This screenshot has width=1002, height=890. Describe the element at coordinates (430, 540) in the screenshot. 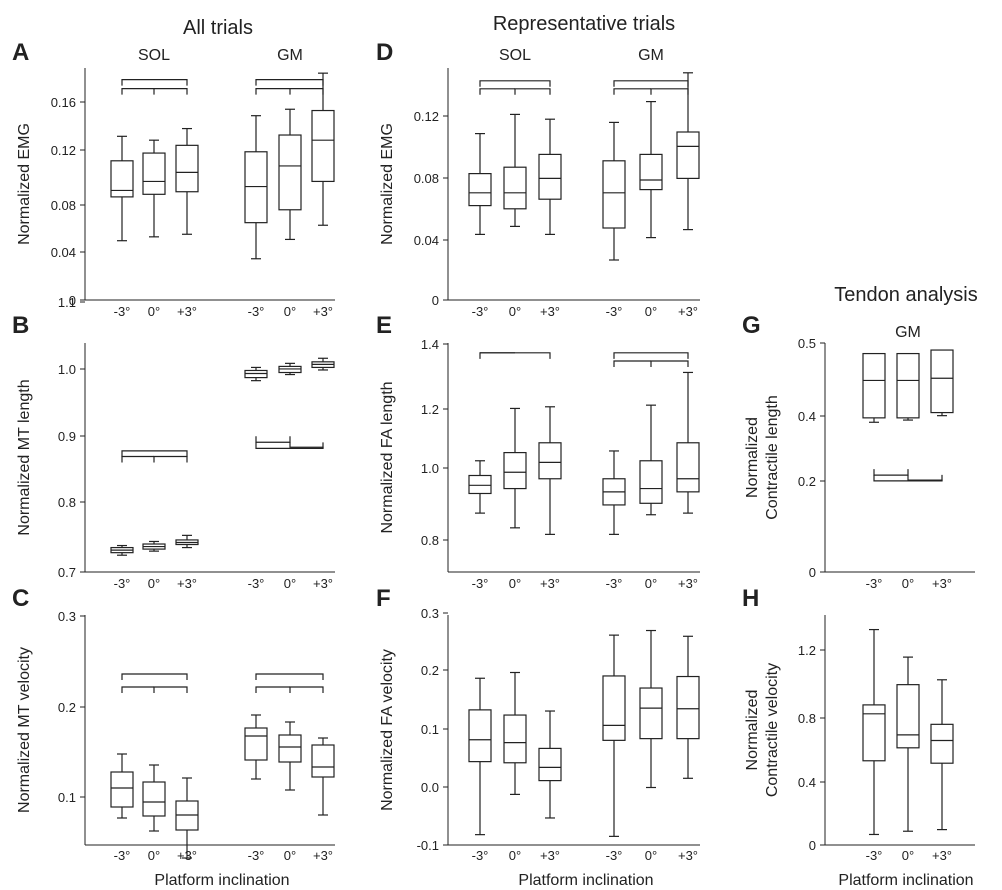

I see `y-tick-label: 0.8` at that location.